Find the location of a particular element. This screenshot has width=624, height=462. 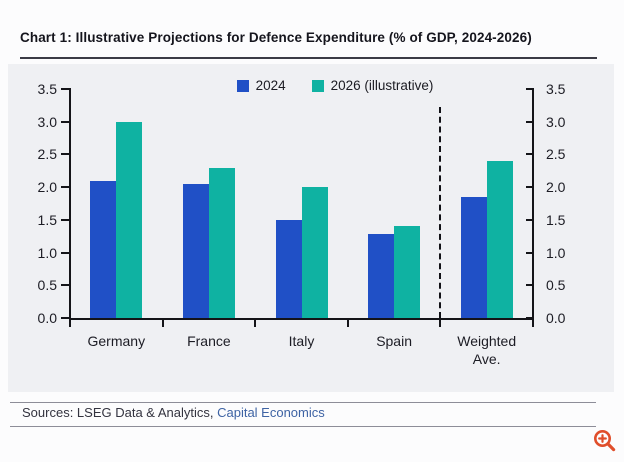

y-axis-label-left: 1.0 is located at coordinates (47, 252).